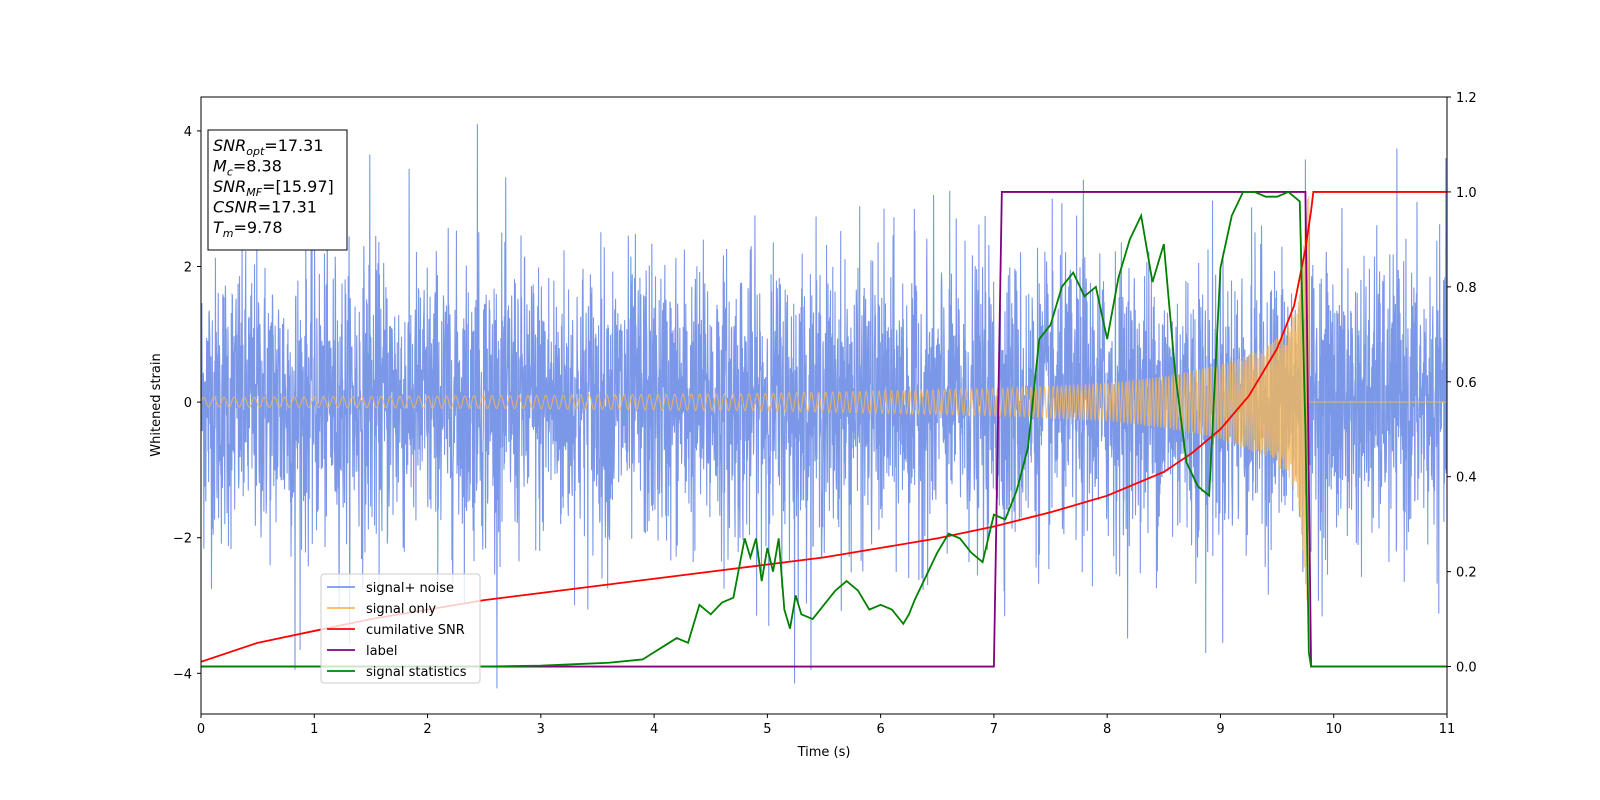  What do you see at coordinates (188, 268) in the screenshot?
I see `y-tick-label: 2` at bounding box center [188, 268].